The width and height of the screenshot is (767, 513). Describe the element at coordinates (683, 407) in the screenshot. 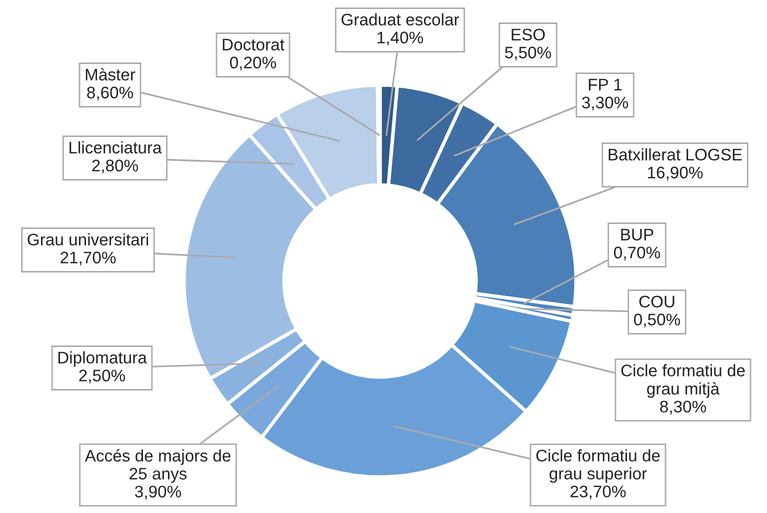

I see `data-label: 8,30%` at that location.